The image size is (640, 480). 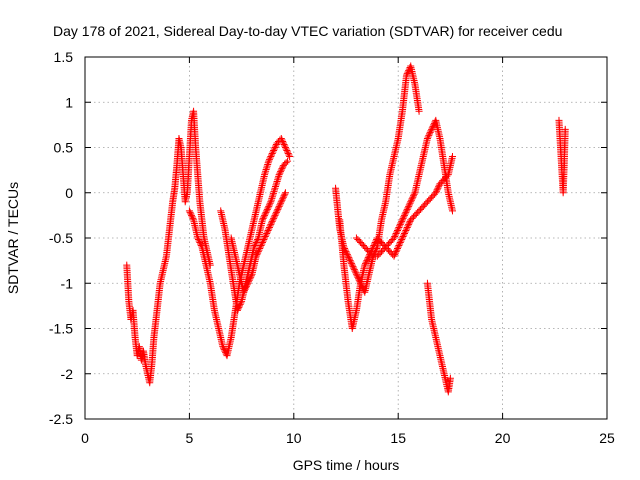 I want to click on series-arc-g, so click(x=404, y=188).